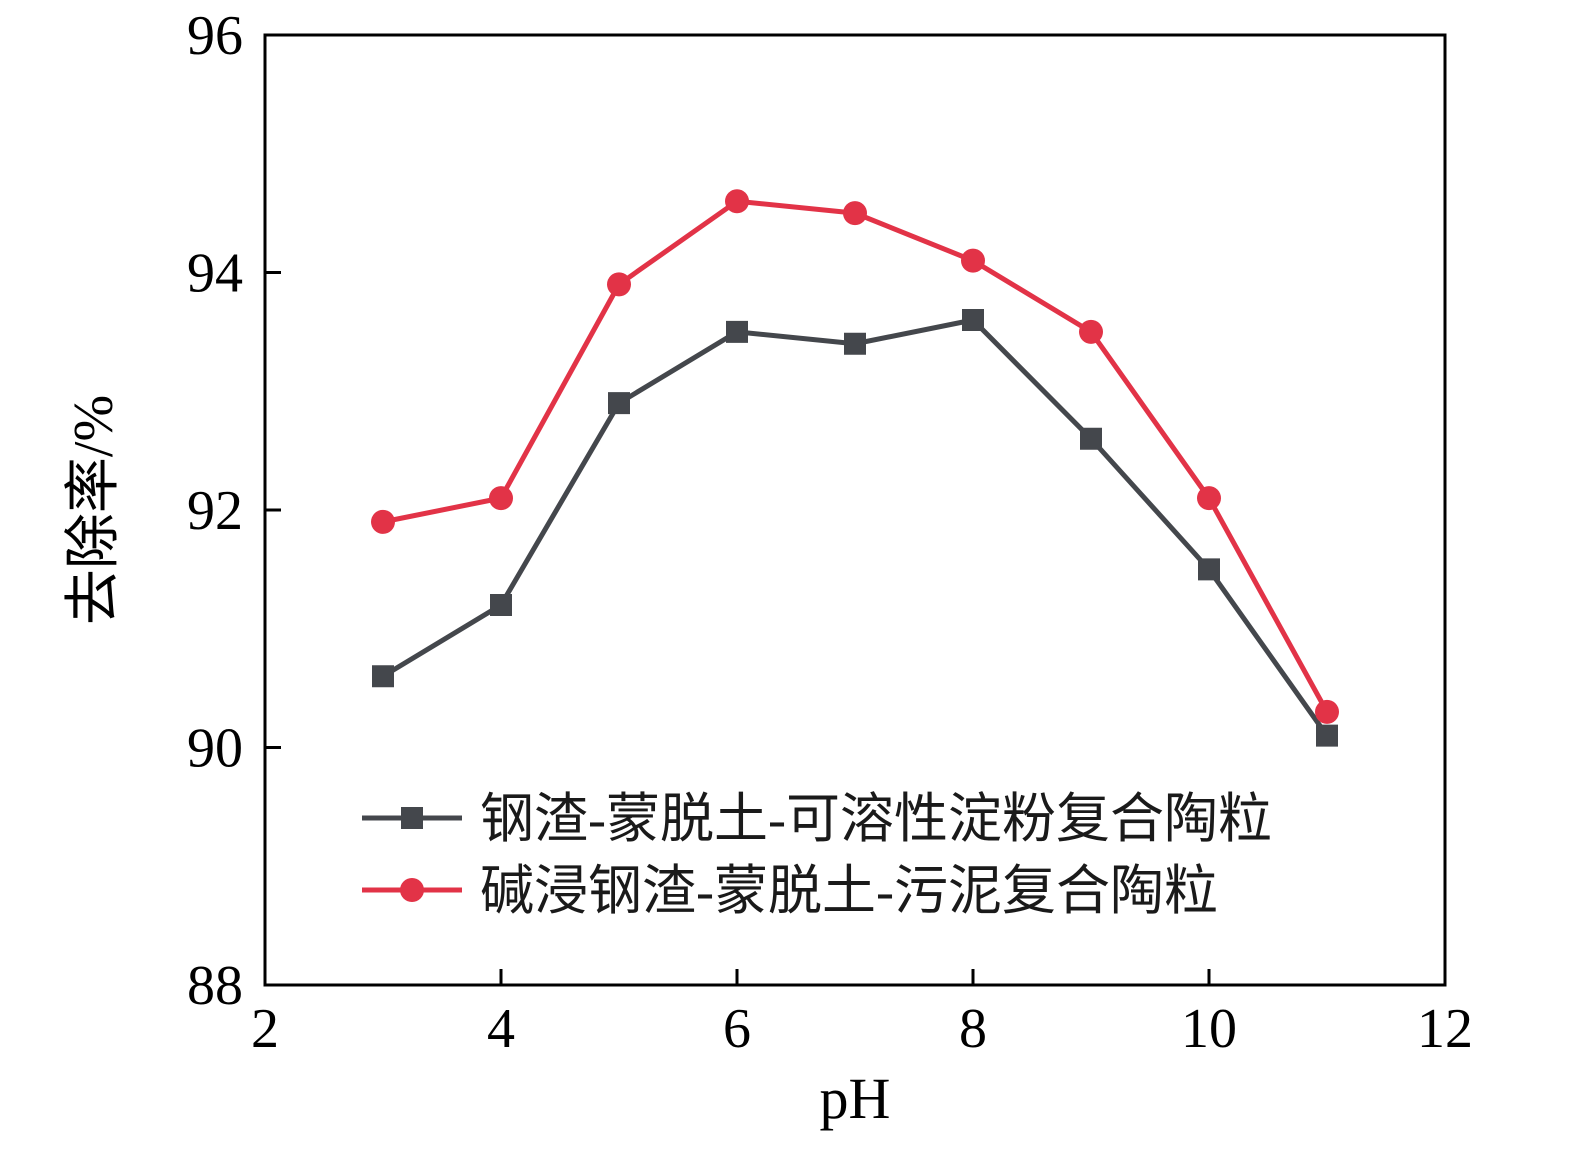 This screenshot has width=1575, height=1158. What do you see at coordinates (215, 511) in the screenshot?
I see `y-tick-label: 92` at bounding box center [215, 511].